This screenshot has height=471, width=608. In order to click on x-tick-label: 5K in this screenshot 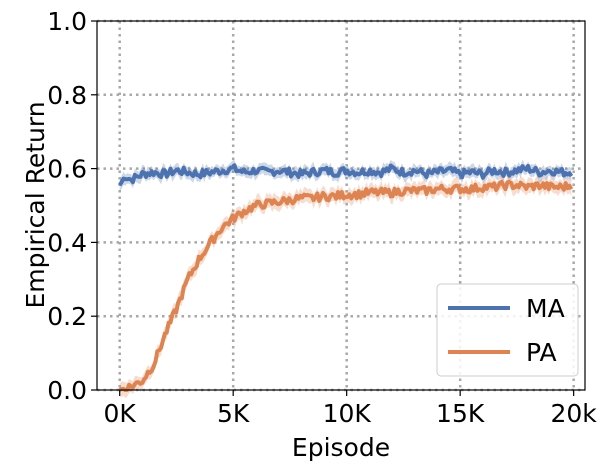, I will do `click(233, 413)`.